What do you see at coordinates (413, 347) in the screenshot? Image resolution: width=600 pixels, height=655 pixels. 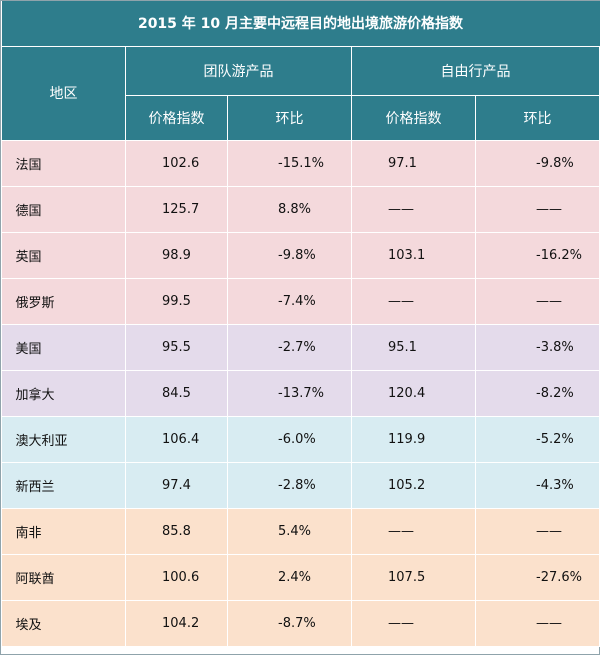 I see `cell-free-index: 95.1` at bounding box center [413, 347].